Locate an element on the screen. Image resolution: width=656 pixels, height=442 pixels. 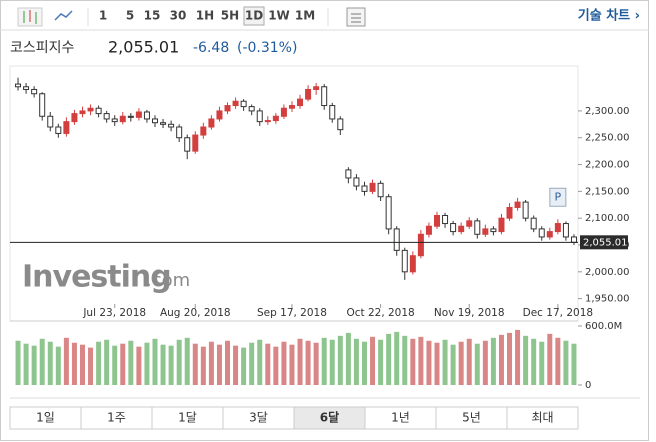
change-percent: (-0.31%) is located at coordinates (267, 48).